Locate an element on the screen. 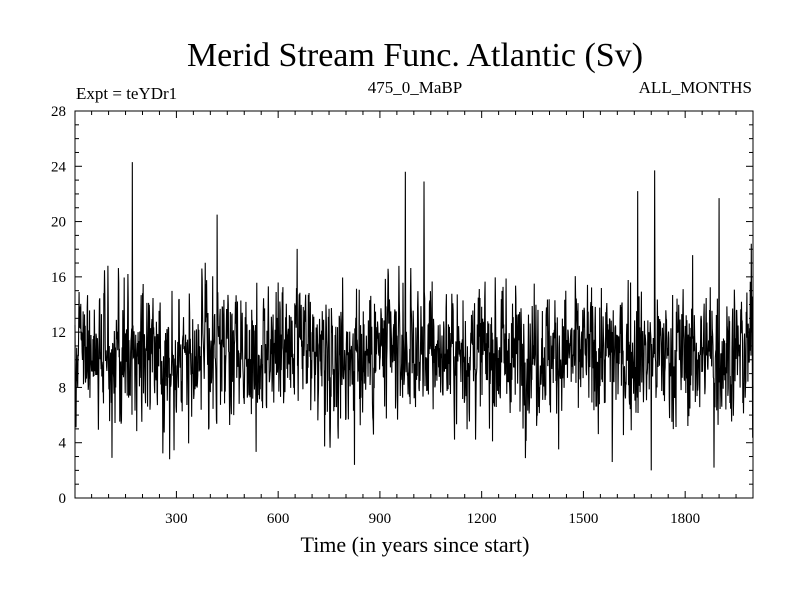 This screenshot has height=600, width=800. y-tick-label: 0 is located at coordinates (63, 499).